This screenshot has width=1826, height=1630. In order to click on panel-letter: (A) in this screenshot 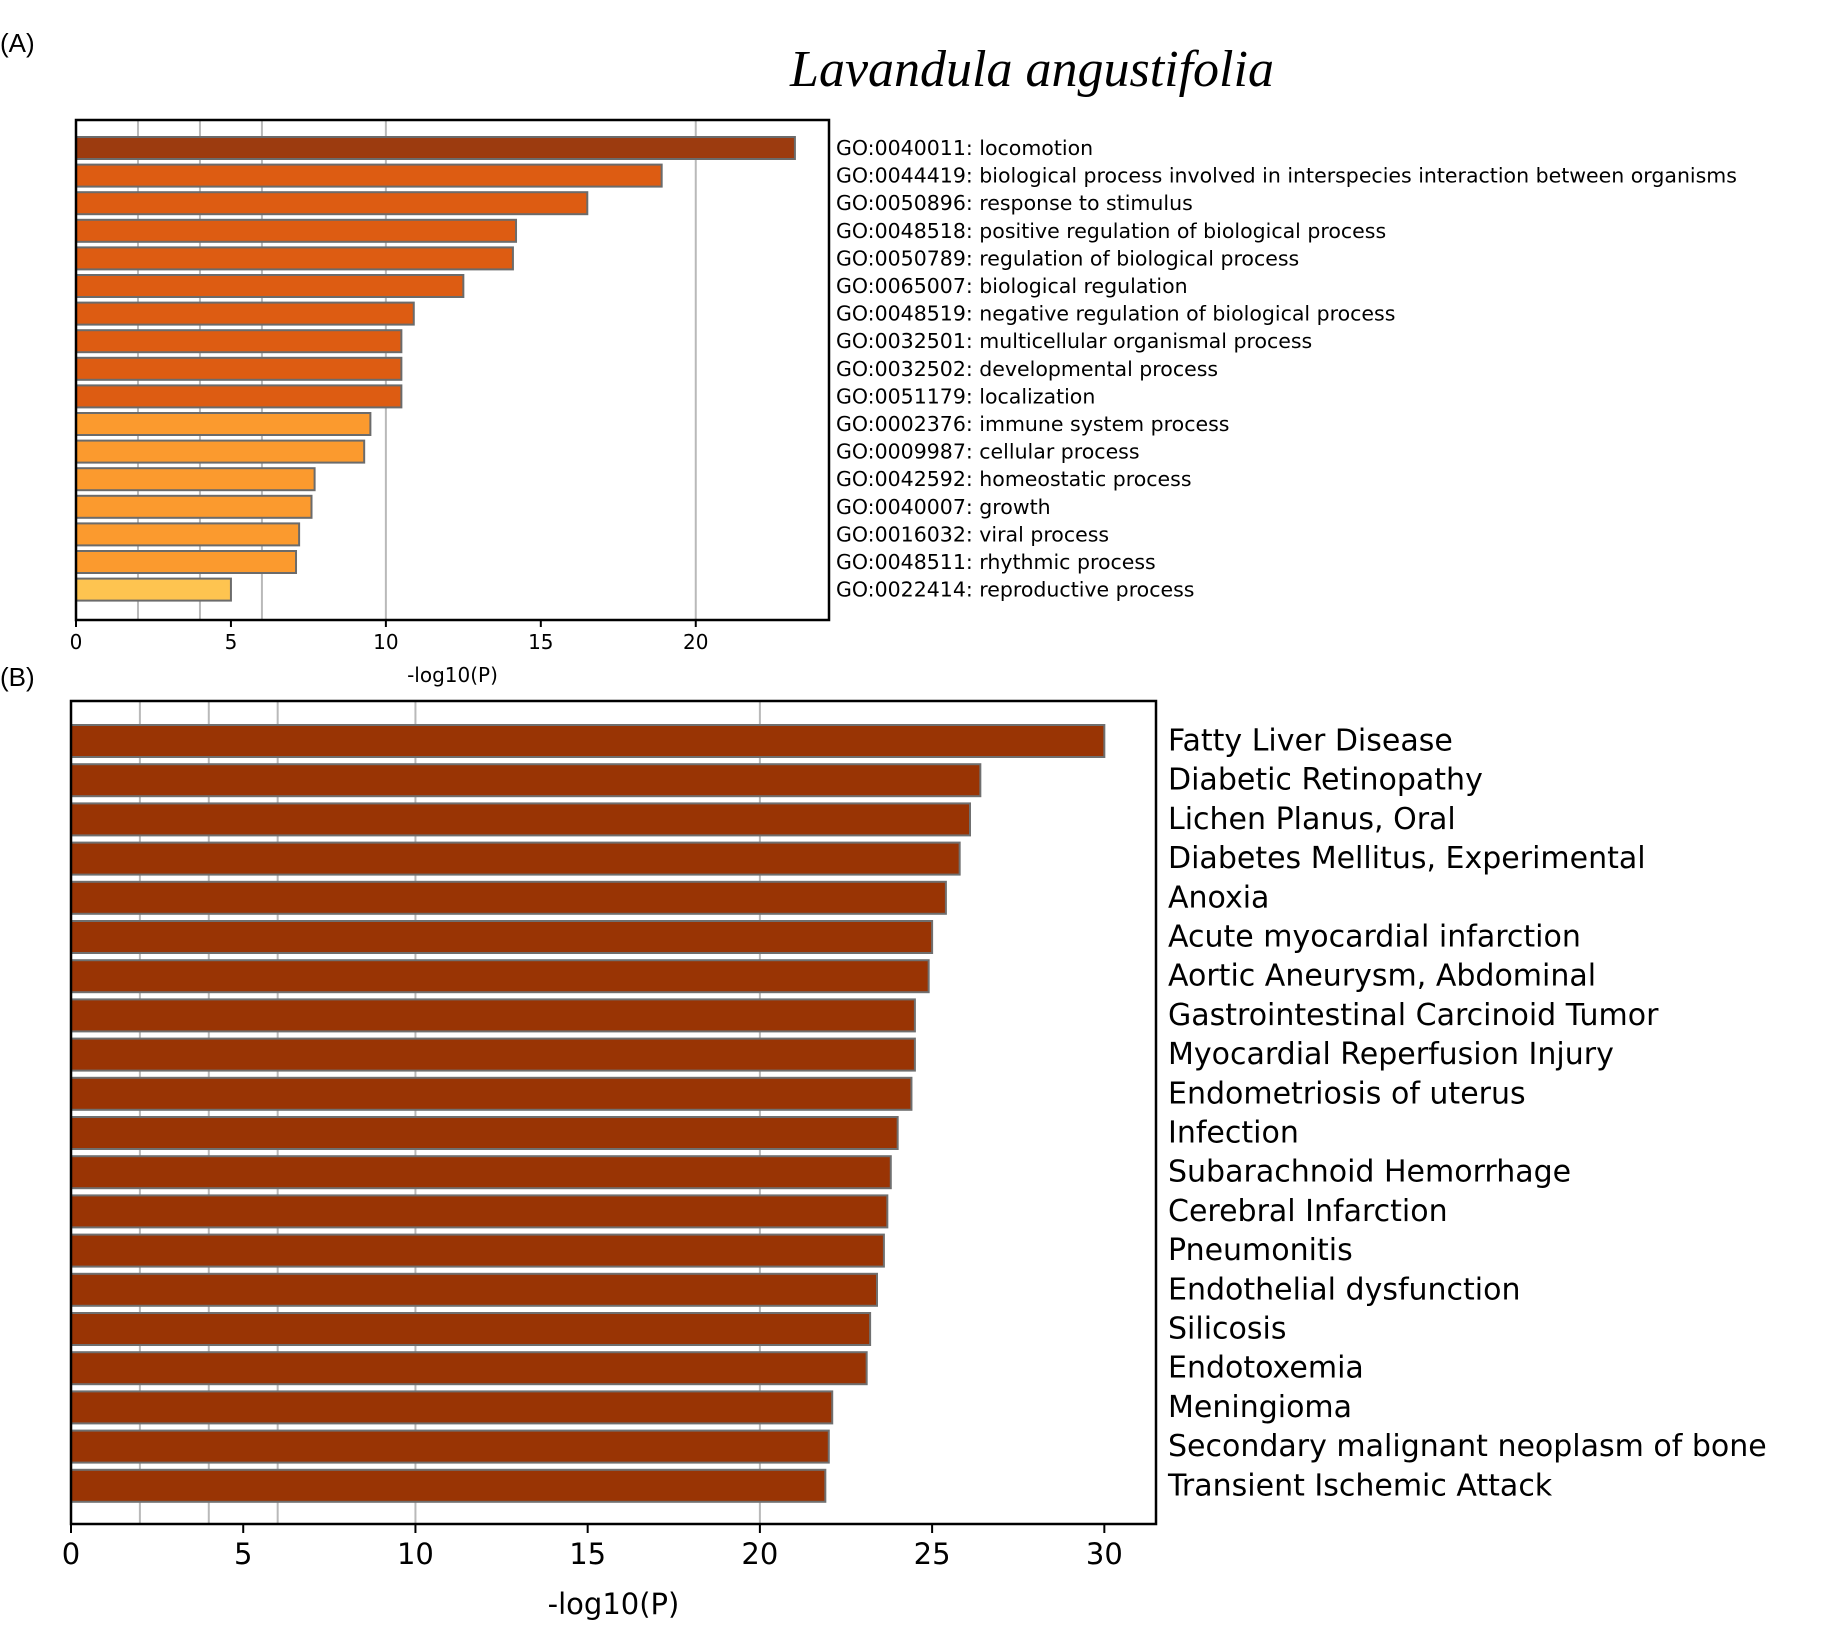, I will do `click(17, 43)`.